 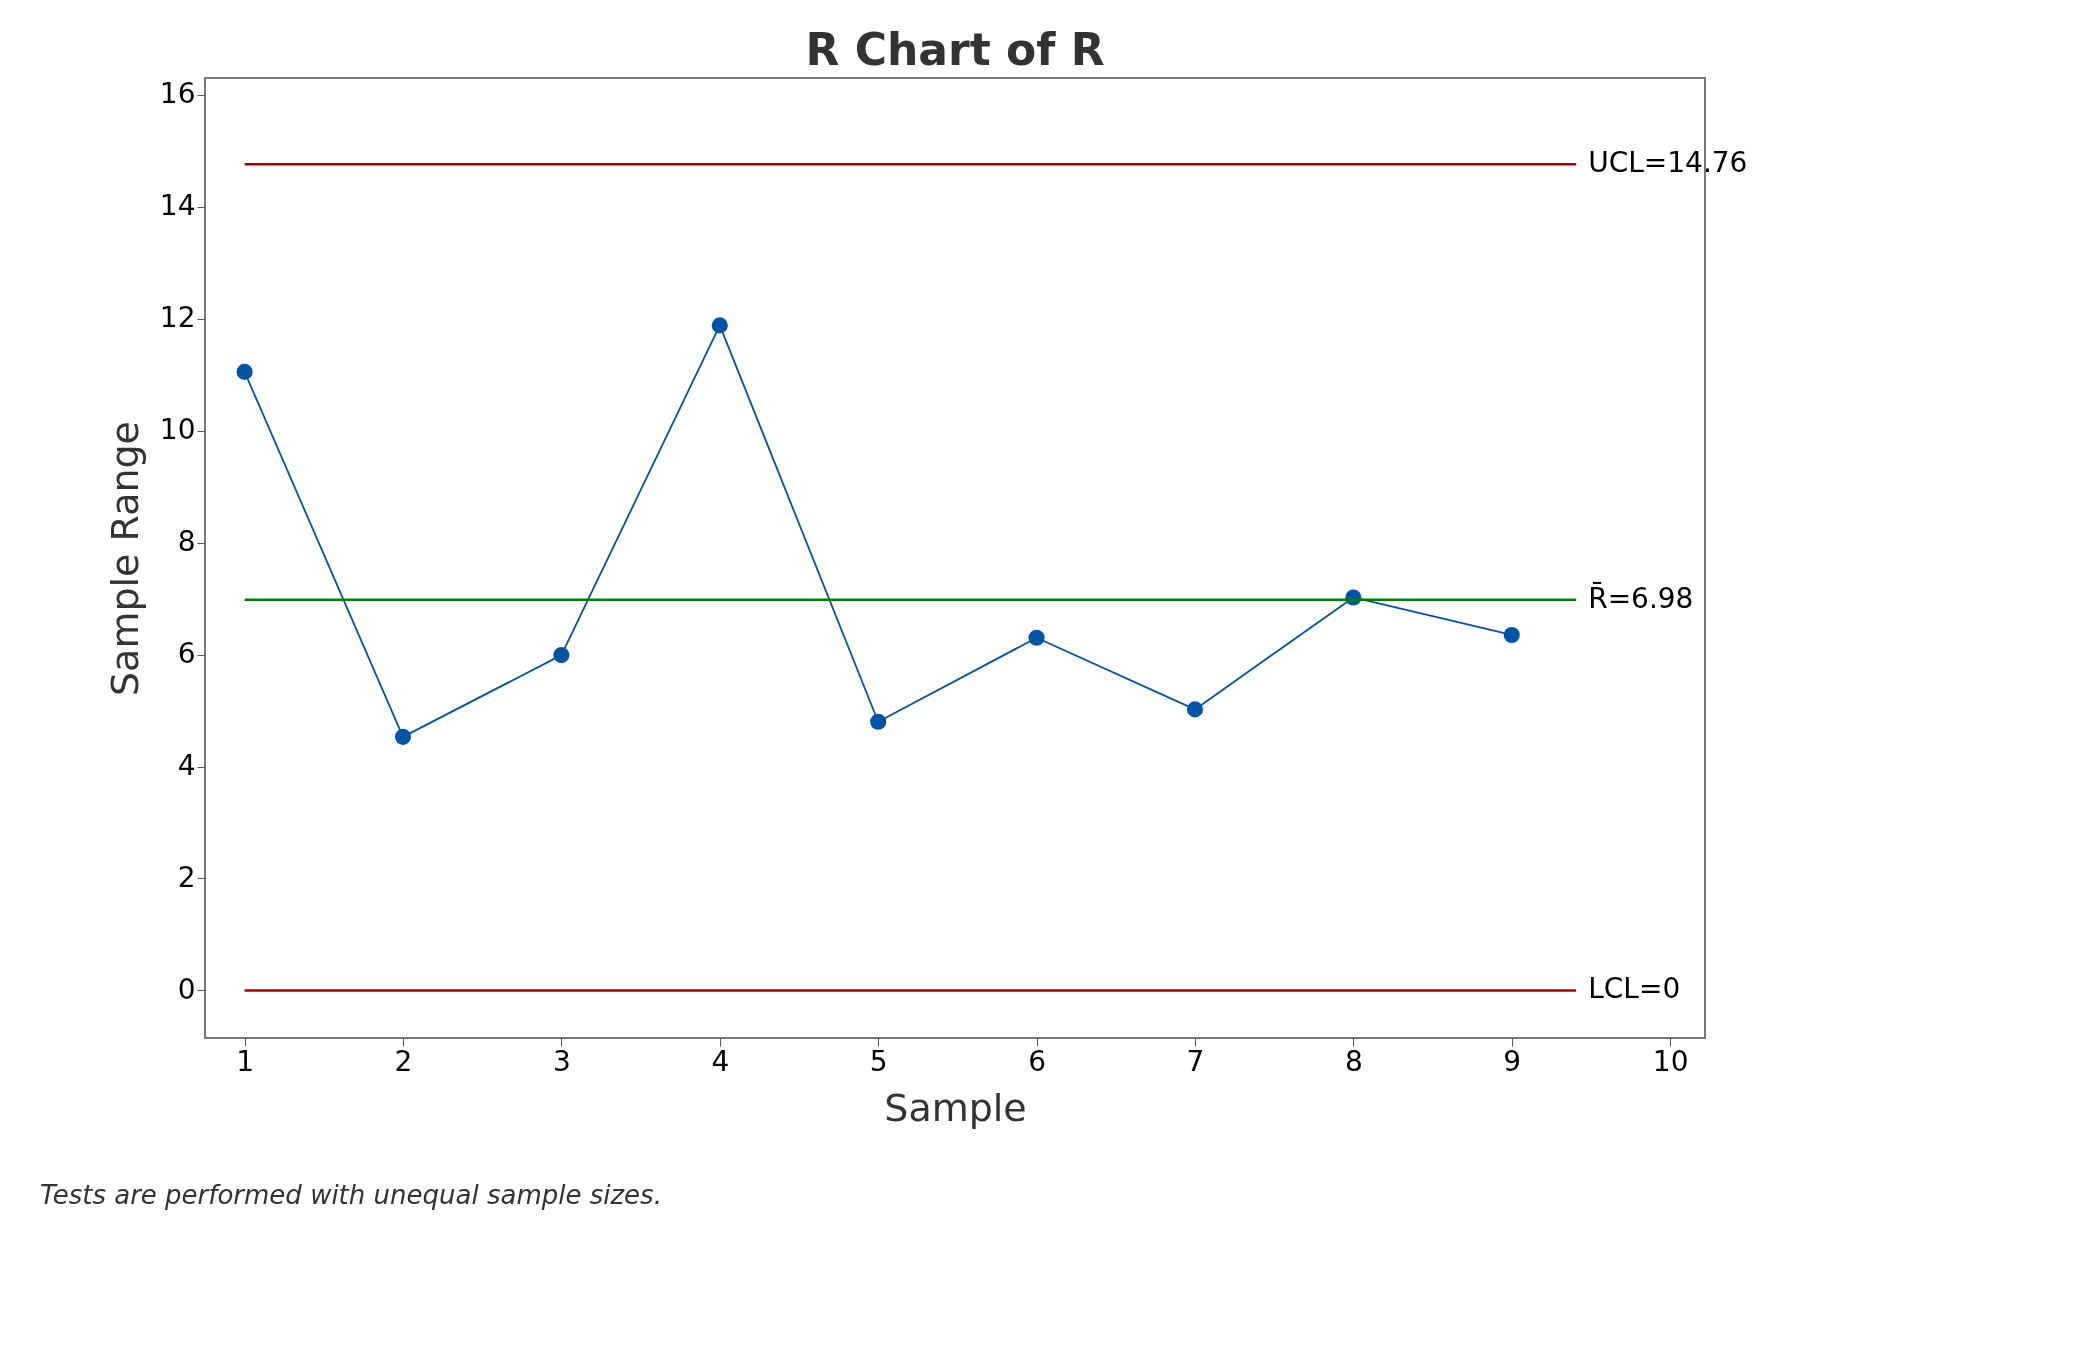 What do you see at coordinates (186, 542) in the screenshot?
I see `y-tick-label: 8` at bounding box center [186, 542].